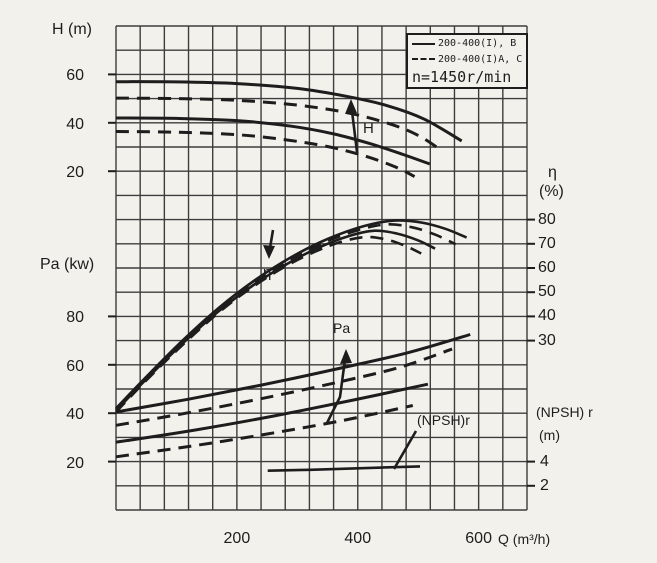 This screenshot has width=657, height=563. What do you see at coordinates (358, 538) in the screenshot?
I see `q-tick-400: 400` at bounding box center [358, 538].